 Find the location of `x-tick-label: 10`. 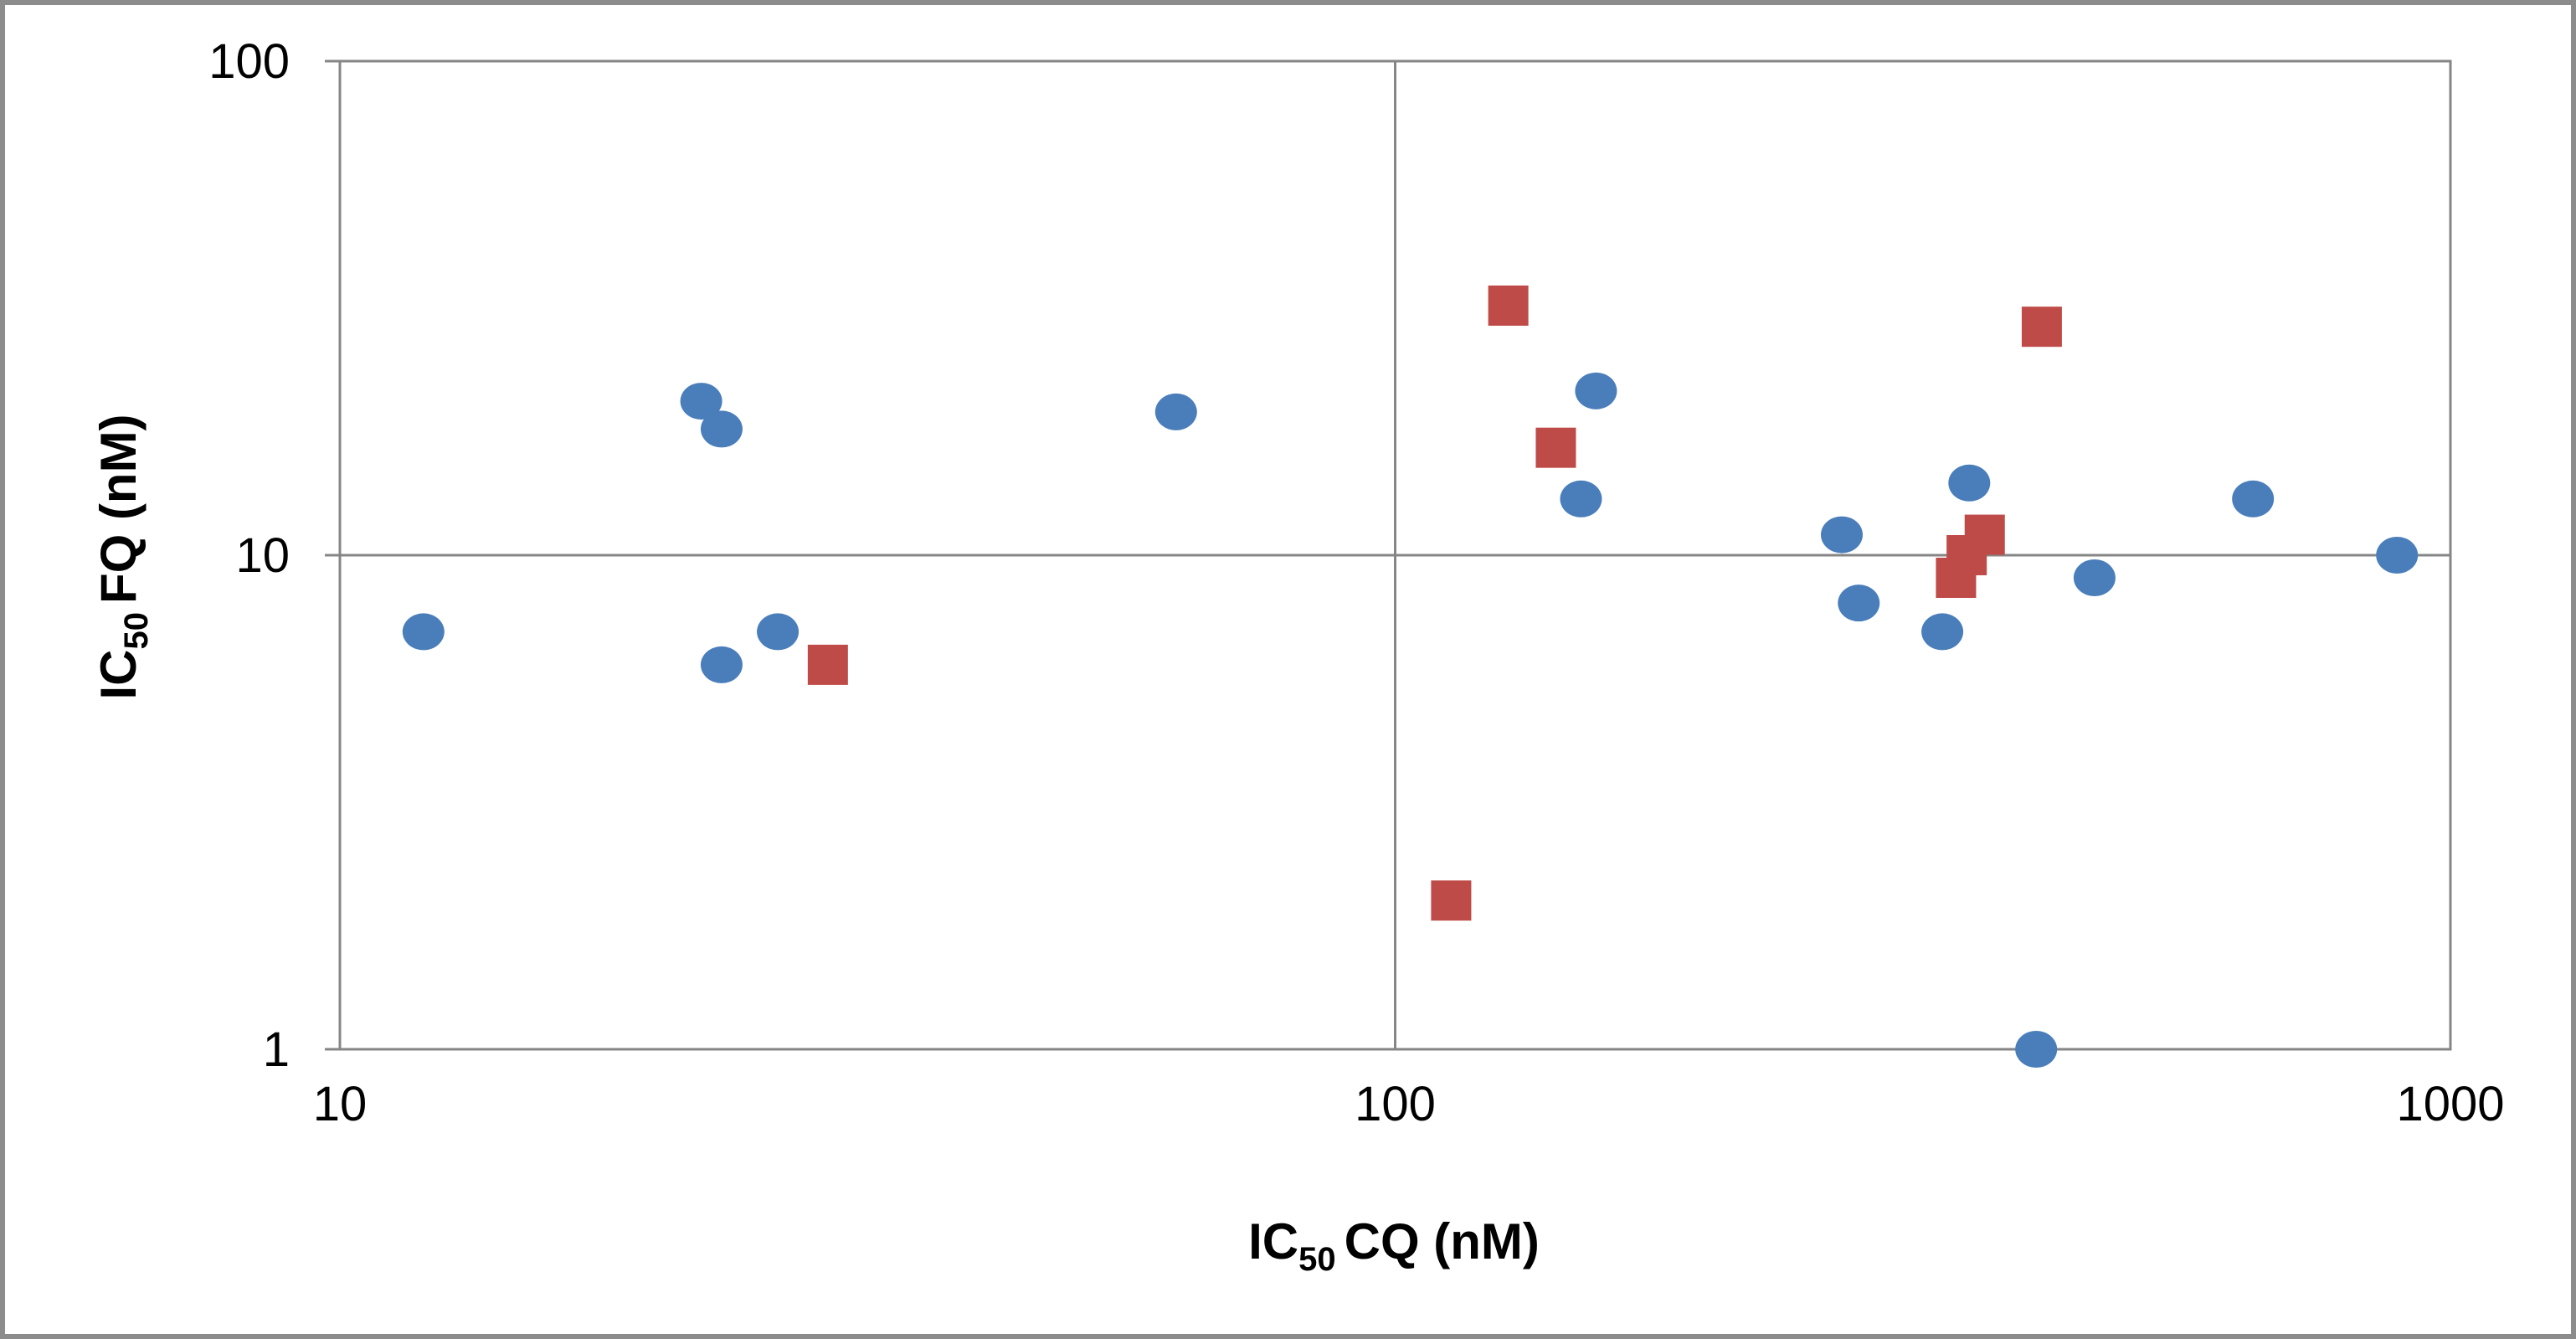

x-tick-label: 10 is located at coordinates (340, 1104).